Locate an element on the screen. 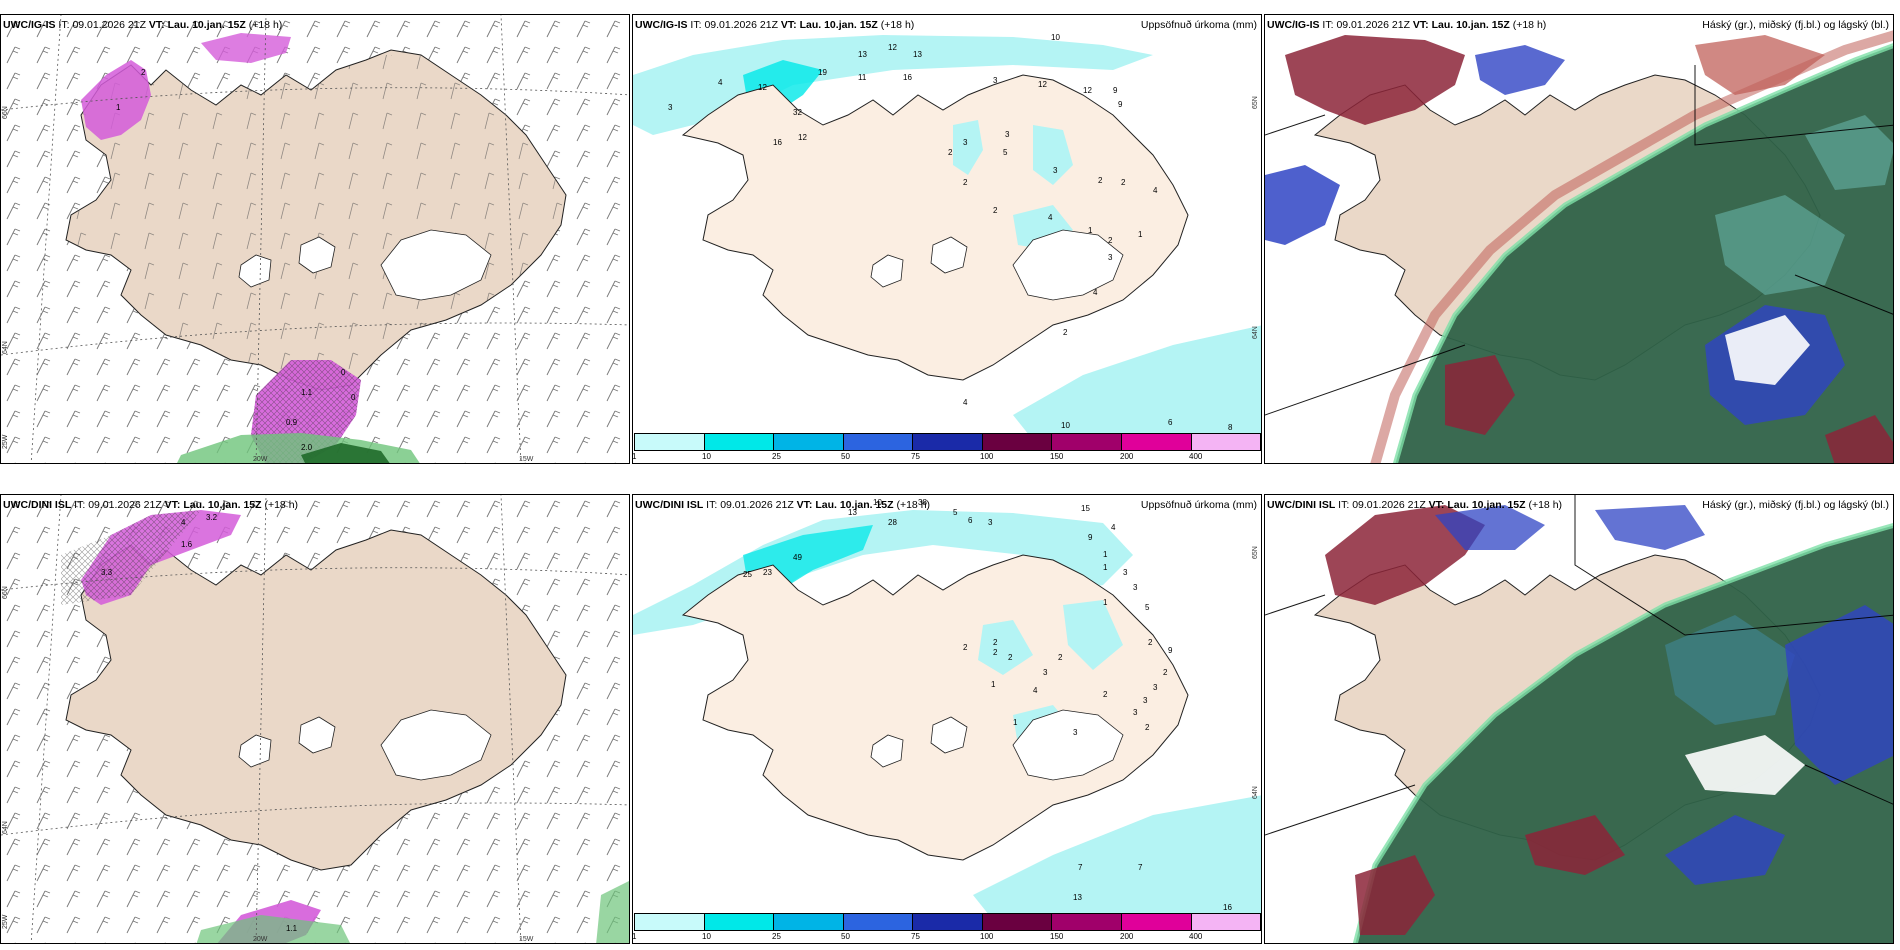  colorbar-tick: 75 is located at coordinates (915, 456).